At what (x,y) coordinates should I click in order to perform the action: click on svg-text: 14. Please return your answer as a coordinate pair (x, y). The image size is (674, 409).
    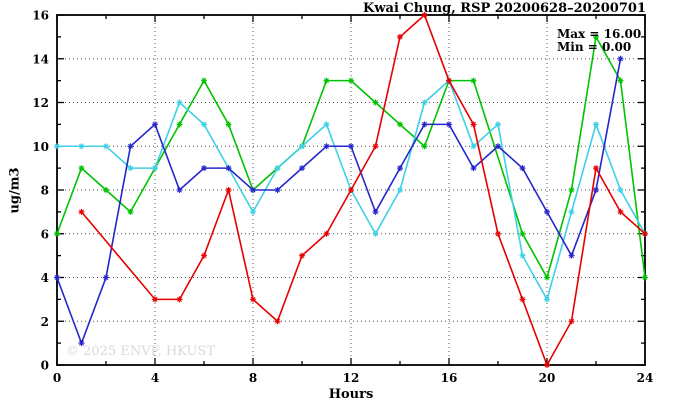
    Looking at the image, I should click on (40, 59).